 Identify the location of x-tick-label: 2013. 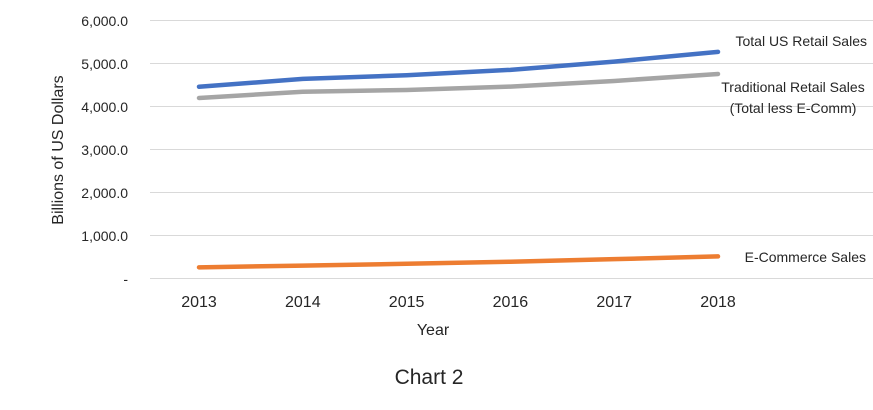
(199, 302).